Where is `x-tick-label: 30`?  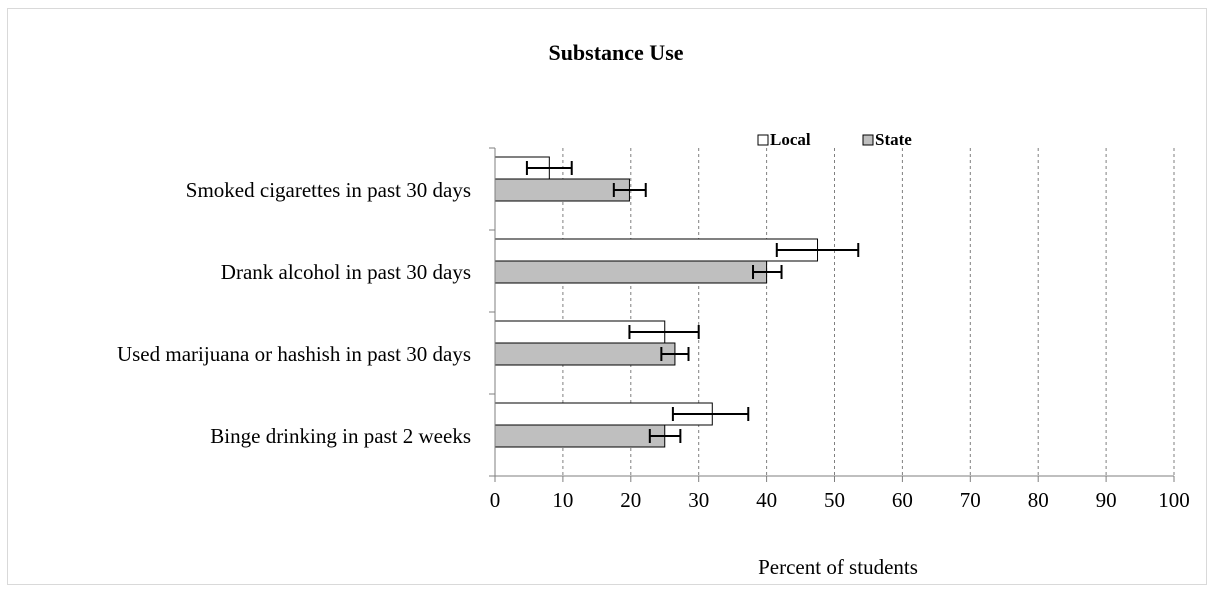
x-tick-label: 30 is located at coordinates (698, 500).